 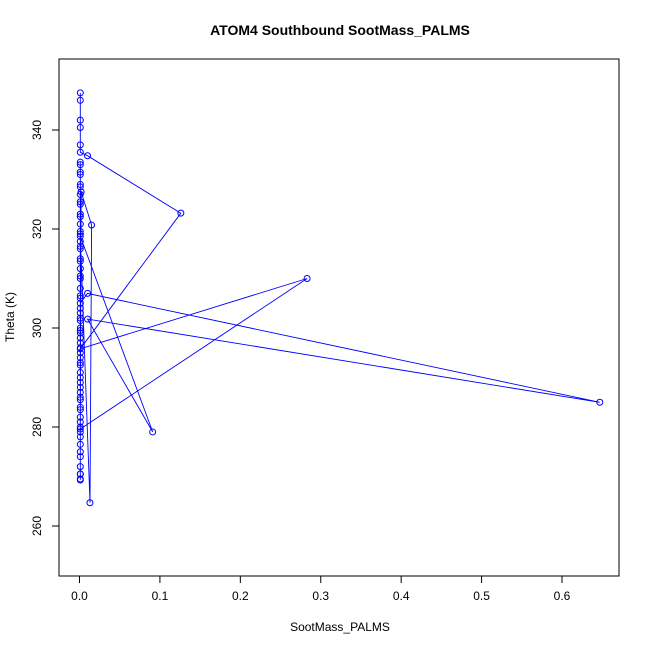 I want to click on x-tick-label: 0.4, so click(x=401, y=596).